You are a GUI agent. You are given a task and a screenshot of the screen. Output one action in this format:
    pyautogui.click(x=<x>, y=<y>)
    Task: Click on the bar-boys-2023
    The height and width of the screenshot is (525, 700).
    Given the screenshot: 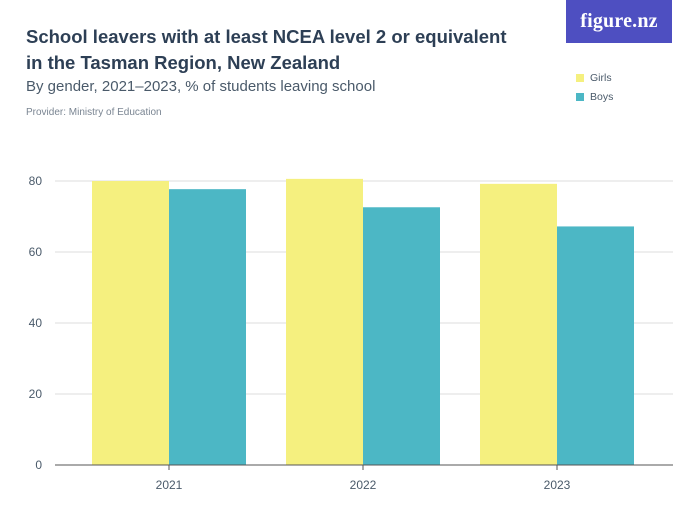 What is the action you would take?
    pyautogui.click(x=595, y=345)
    